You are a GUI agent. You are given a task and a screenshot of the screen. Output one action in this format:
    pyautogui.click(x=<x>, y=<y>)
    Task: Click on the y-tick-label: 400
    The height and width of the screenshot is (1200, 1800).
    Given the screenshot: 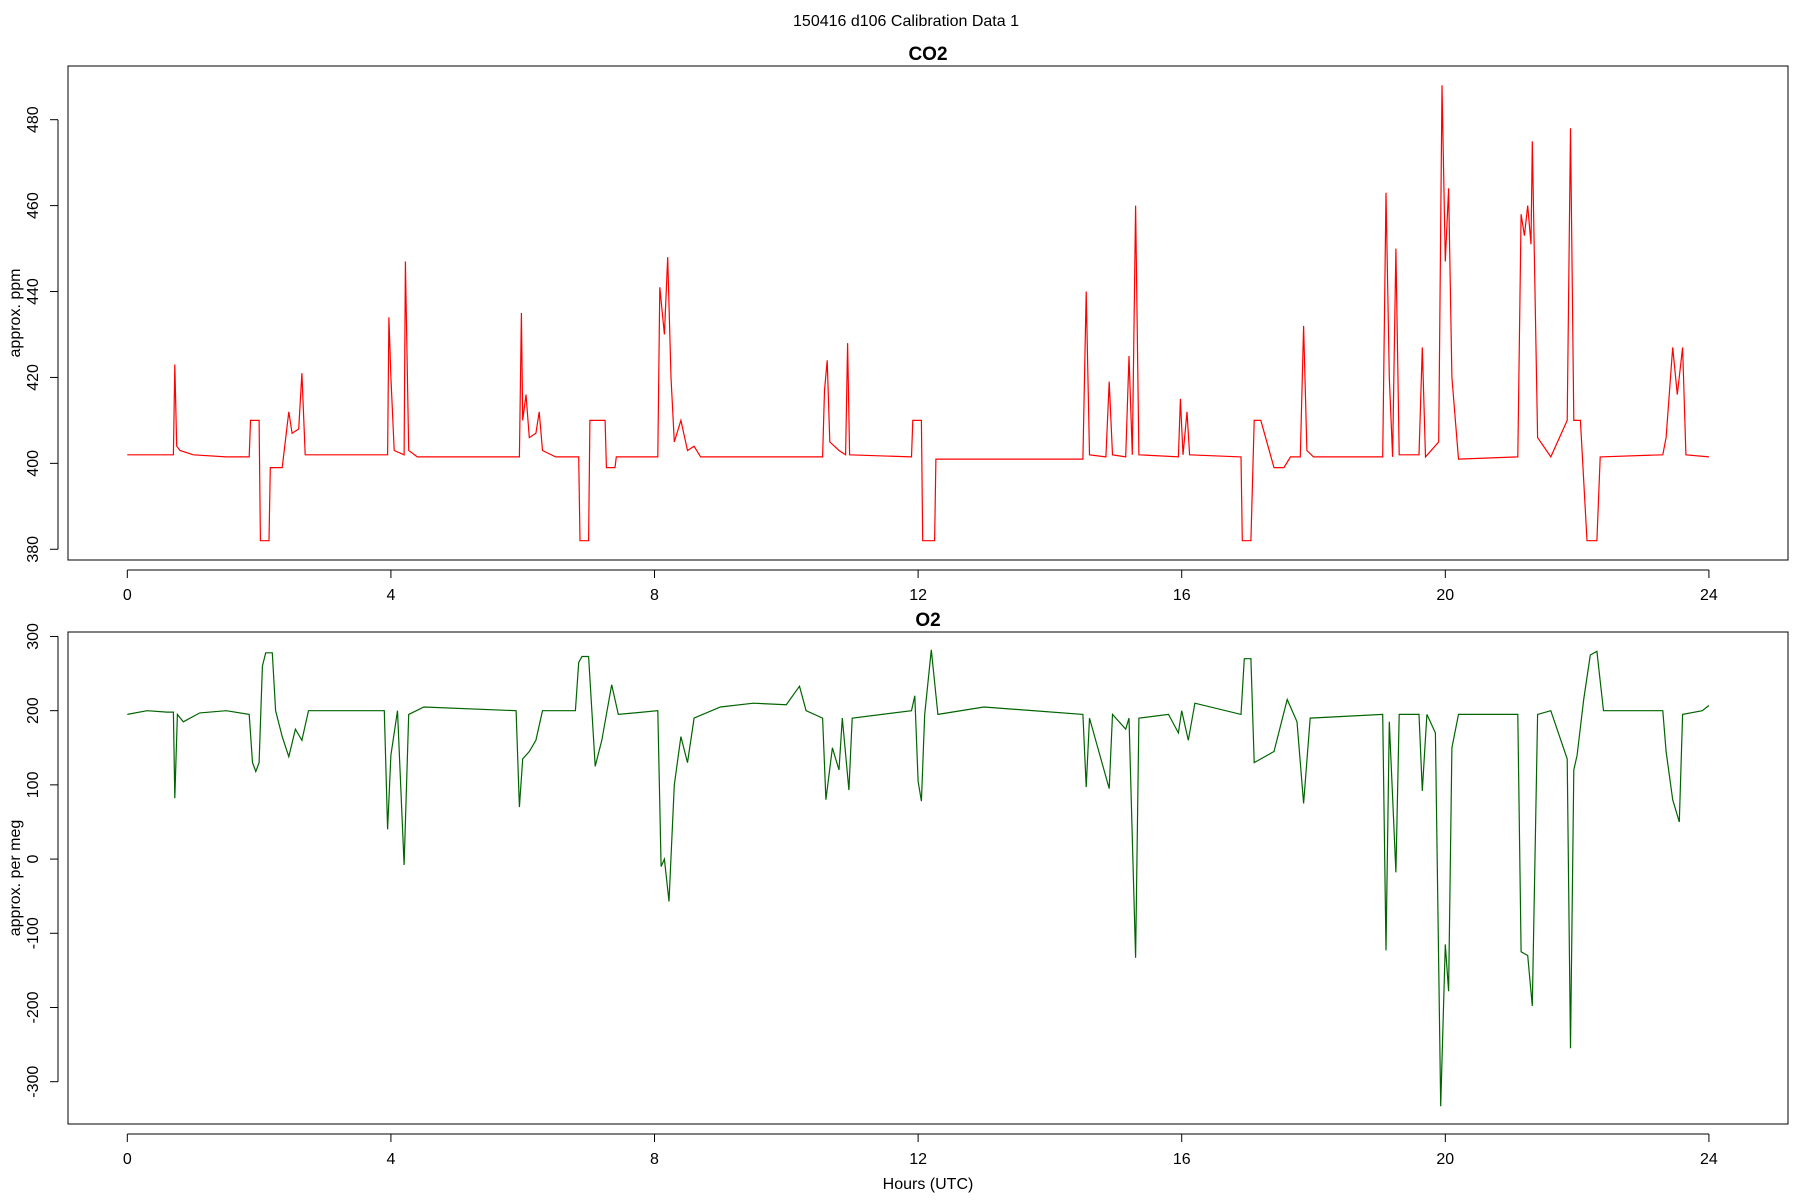 What is the action you would take?
    pyautogui.click(x=33, y=463)
    